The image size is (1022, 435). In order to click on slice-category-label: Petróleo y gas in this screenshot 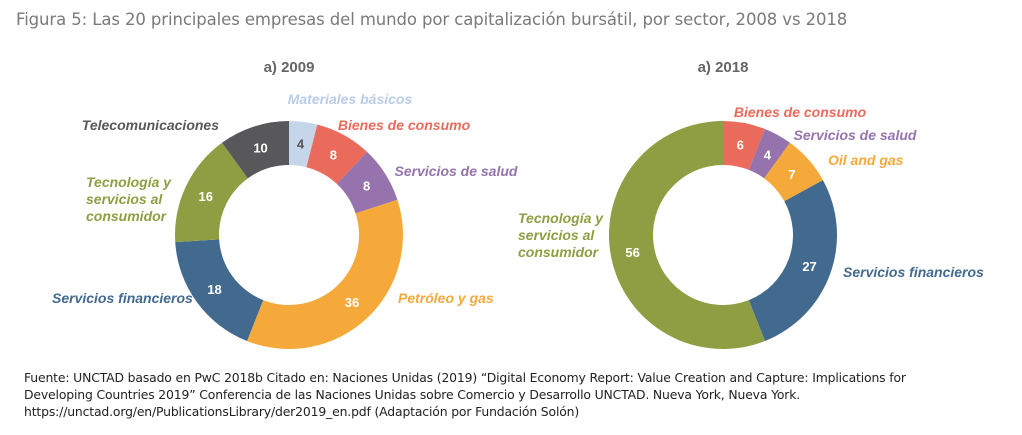, I will do `click(446, 298)`.